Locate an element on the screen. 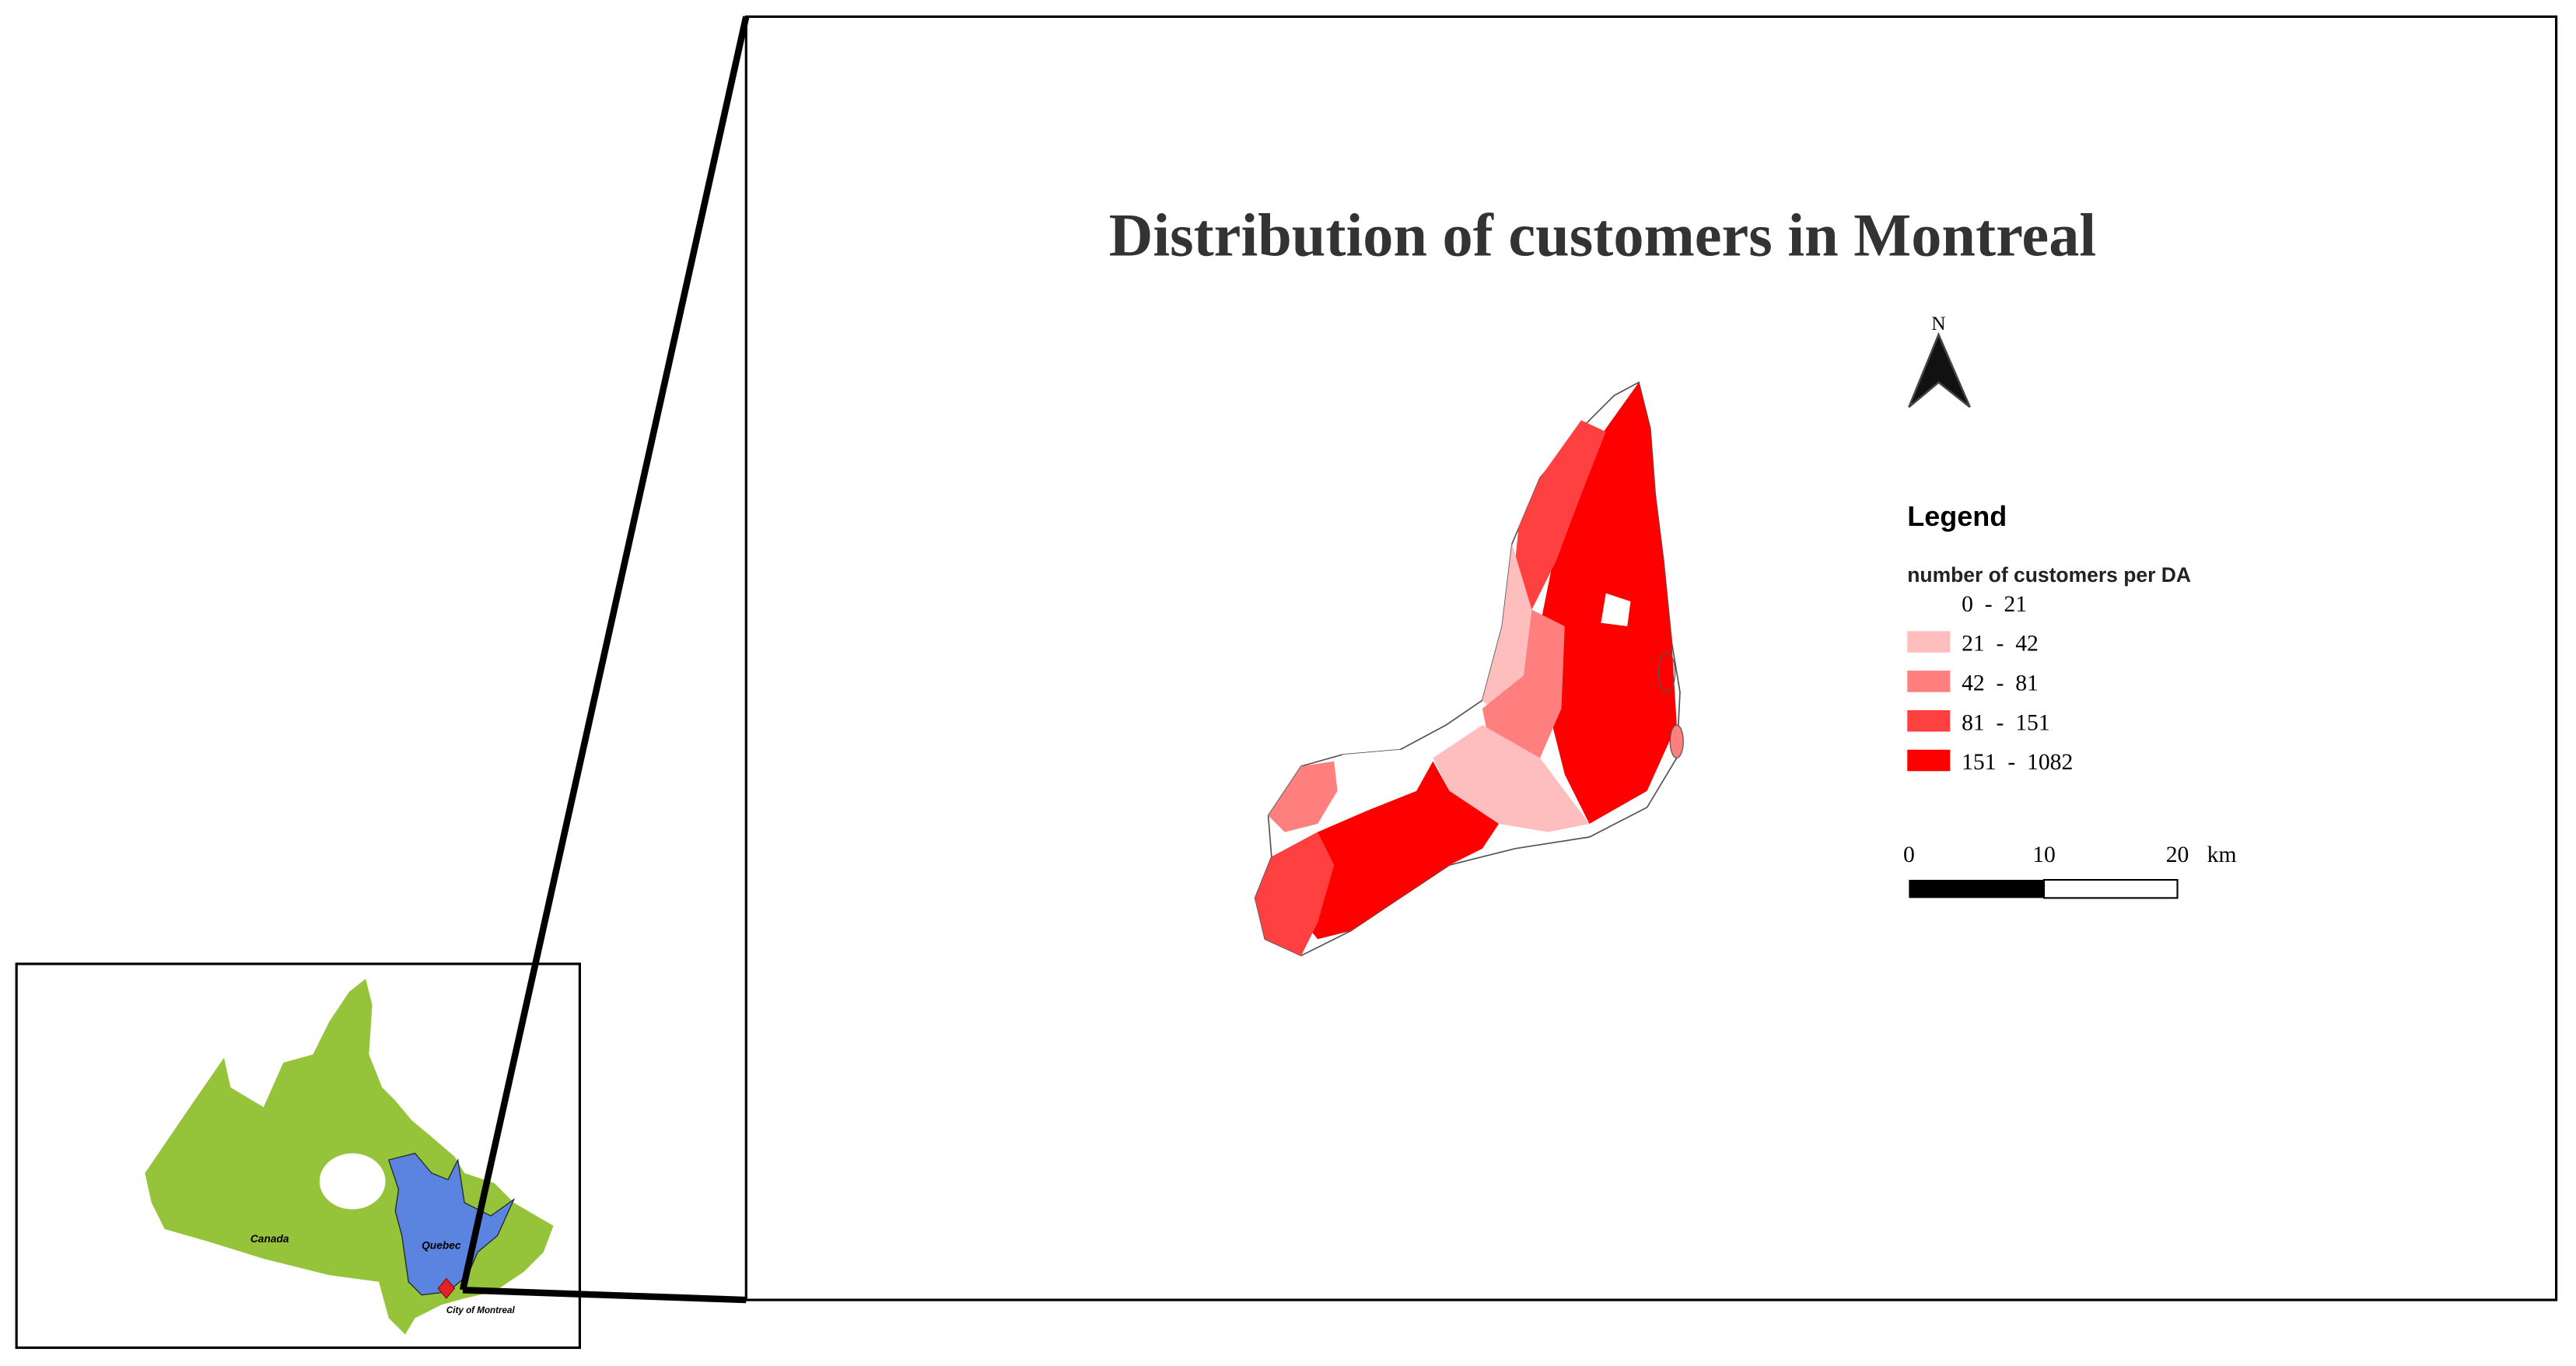  island-small is located at coordinates (1667, 673).